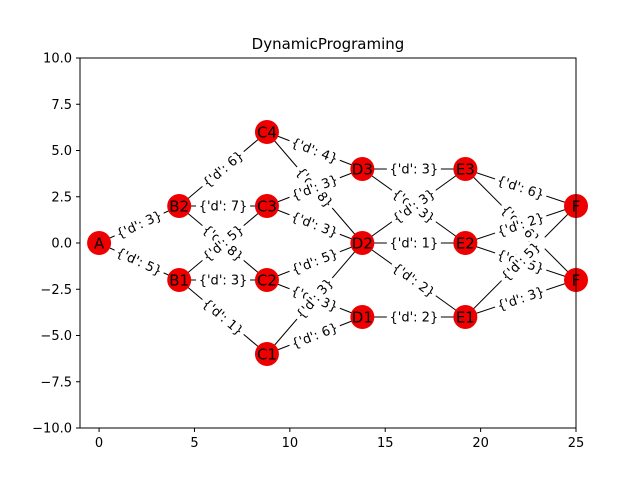 Image resolution: width=640 pixels, height=480 pixels. I want to click on x-tick-label: 25, so click(576, 443).